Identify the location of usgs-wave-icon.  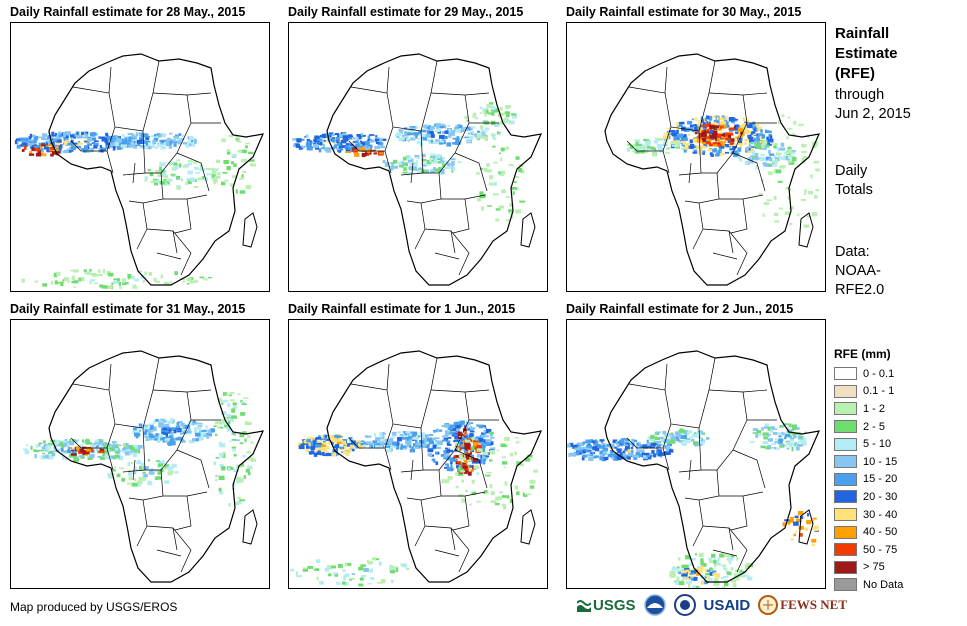
(584, 606).